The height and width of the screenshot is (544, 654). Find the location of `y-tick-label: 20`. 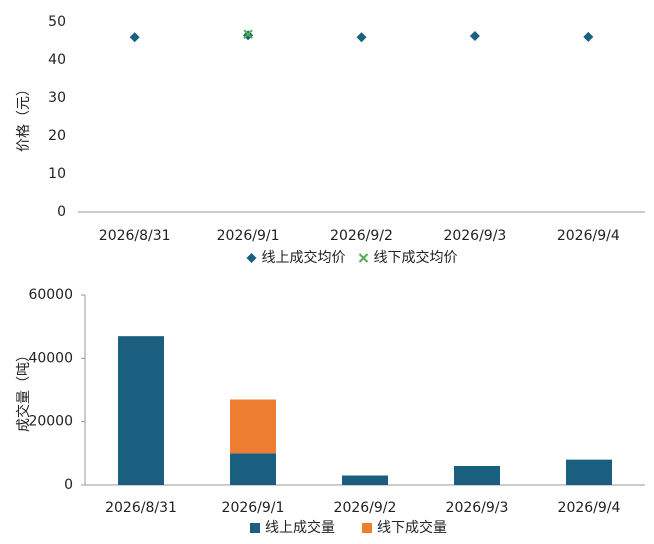

y-tick-label: 20 is located at coordinates (57, 136).